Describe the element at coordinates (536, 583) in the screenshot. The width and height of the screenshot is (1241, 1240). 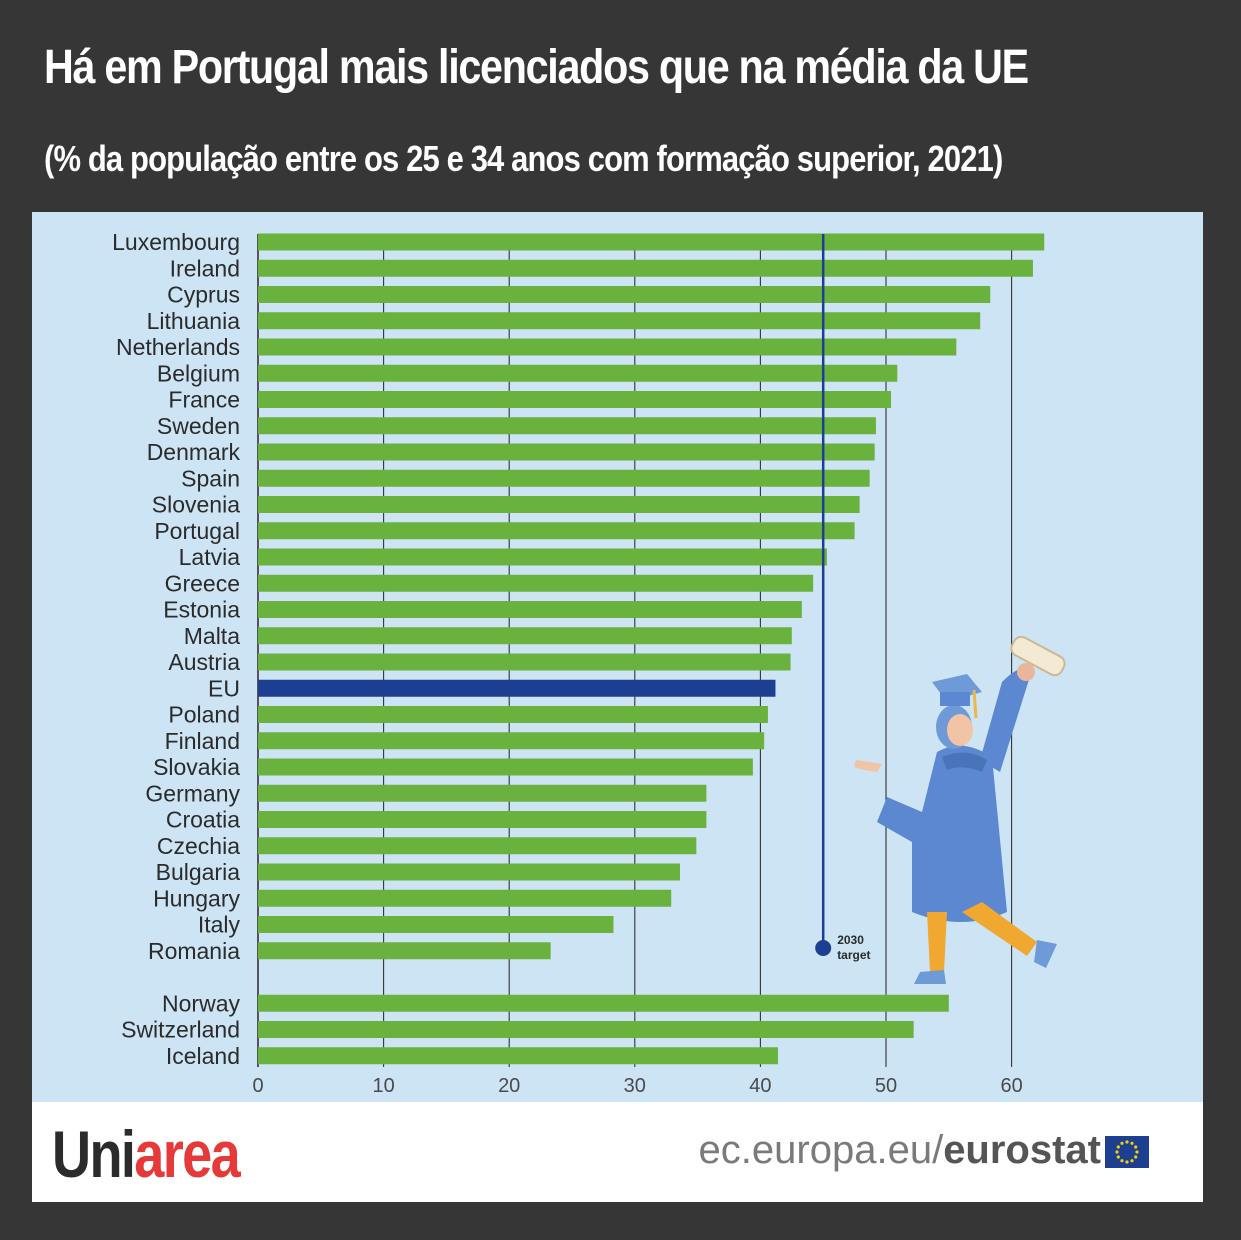
I see `bar-greece` at that location.